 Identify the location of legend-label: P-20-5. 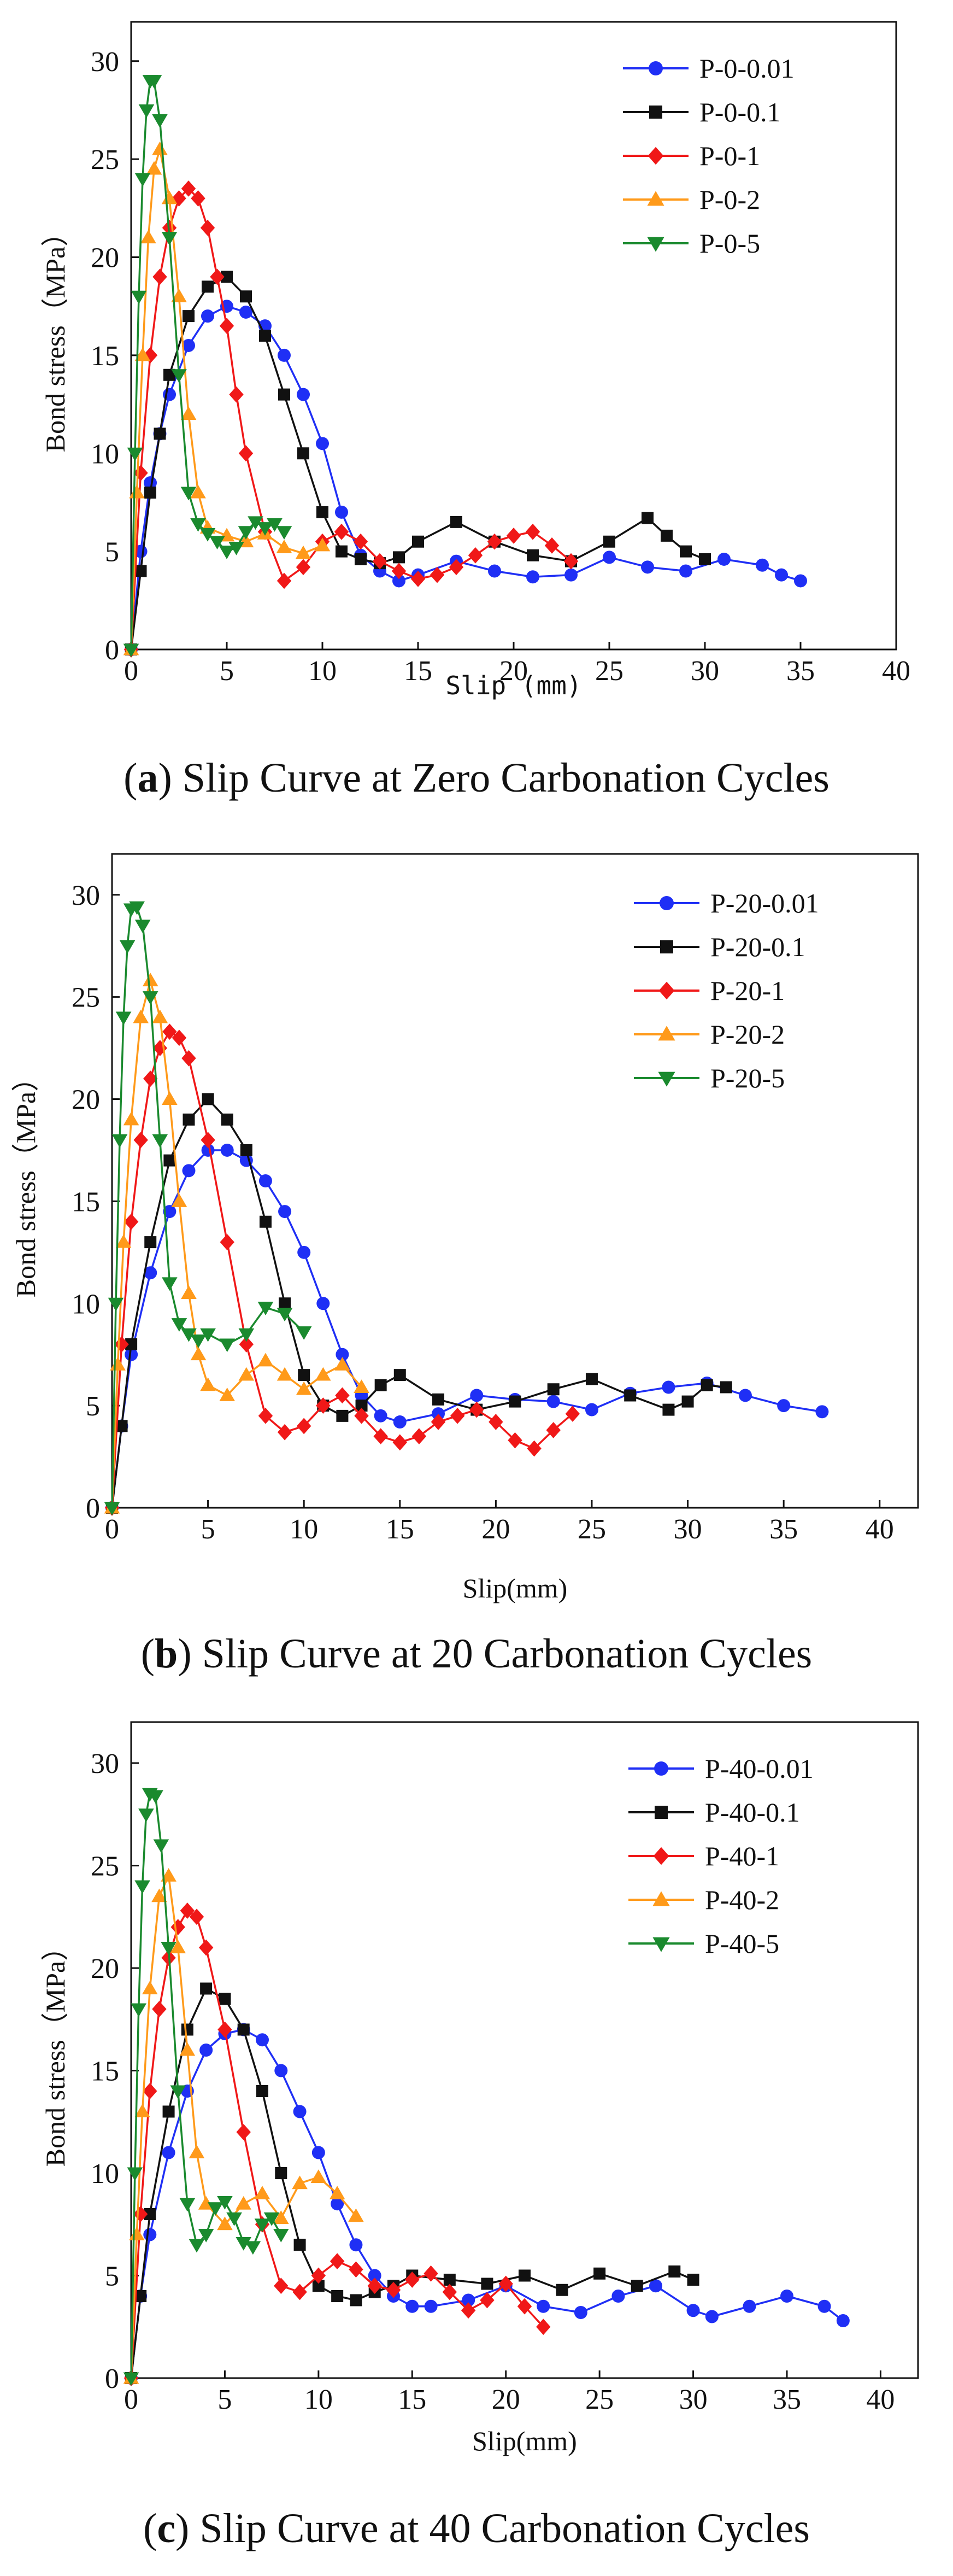
(747, 1078).